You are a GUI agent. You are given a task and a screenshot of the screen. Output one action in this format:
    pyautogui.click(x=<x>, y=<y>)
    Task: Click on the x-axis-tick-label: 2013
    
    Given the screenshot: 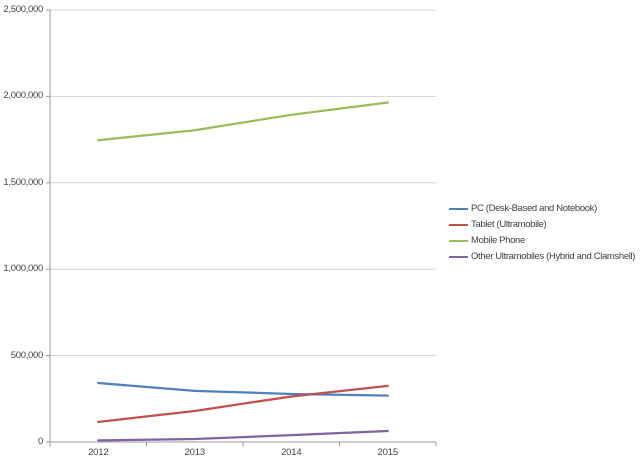 What is the action you would take?
    pyautogui.click(x=195, y=452)
    